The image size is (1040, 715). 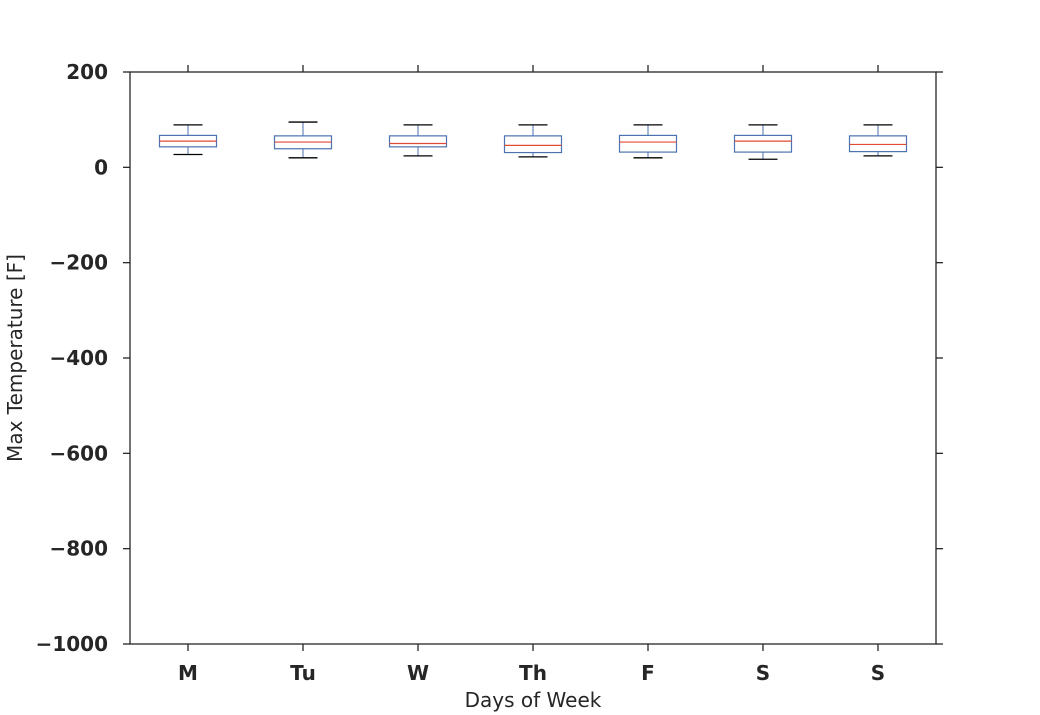 I want to click on x-tick-label: W, so click(x=418, y=673).